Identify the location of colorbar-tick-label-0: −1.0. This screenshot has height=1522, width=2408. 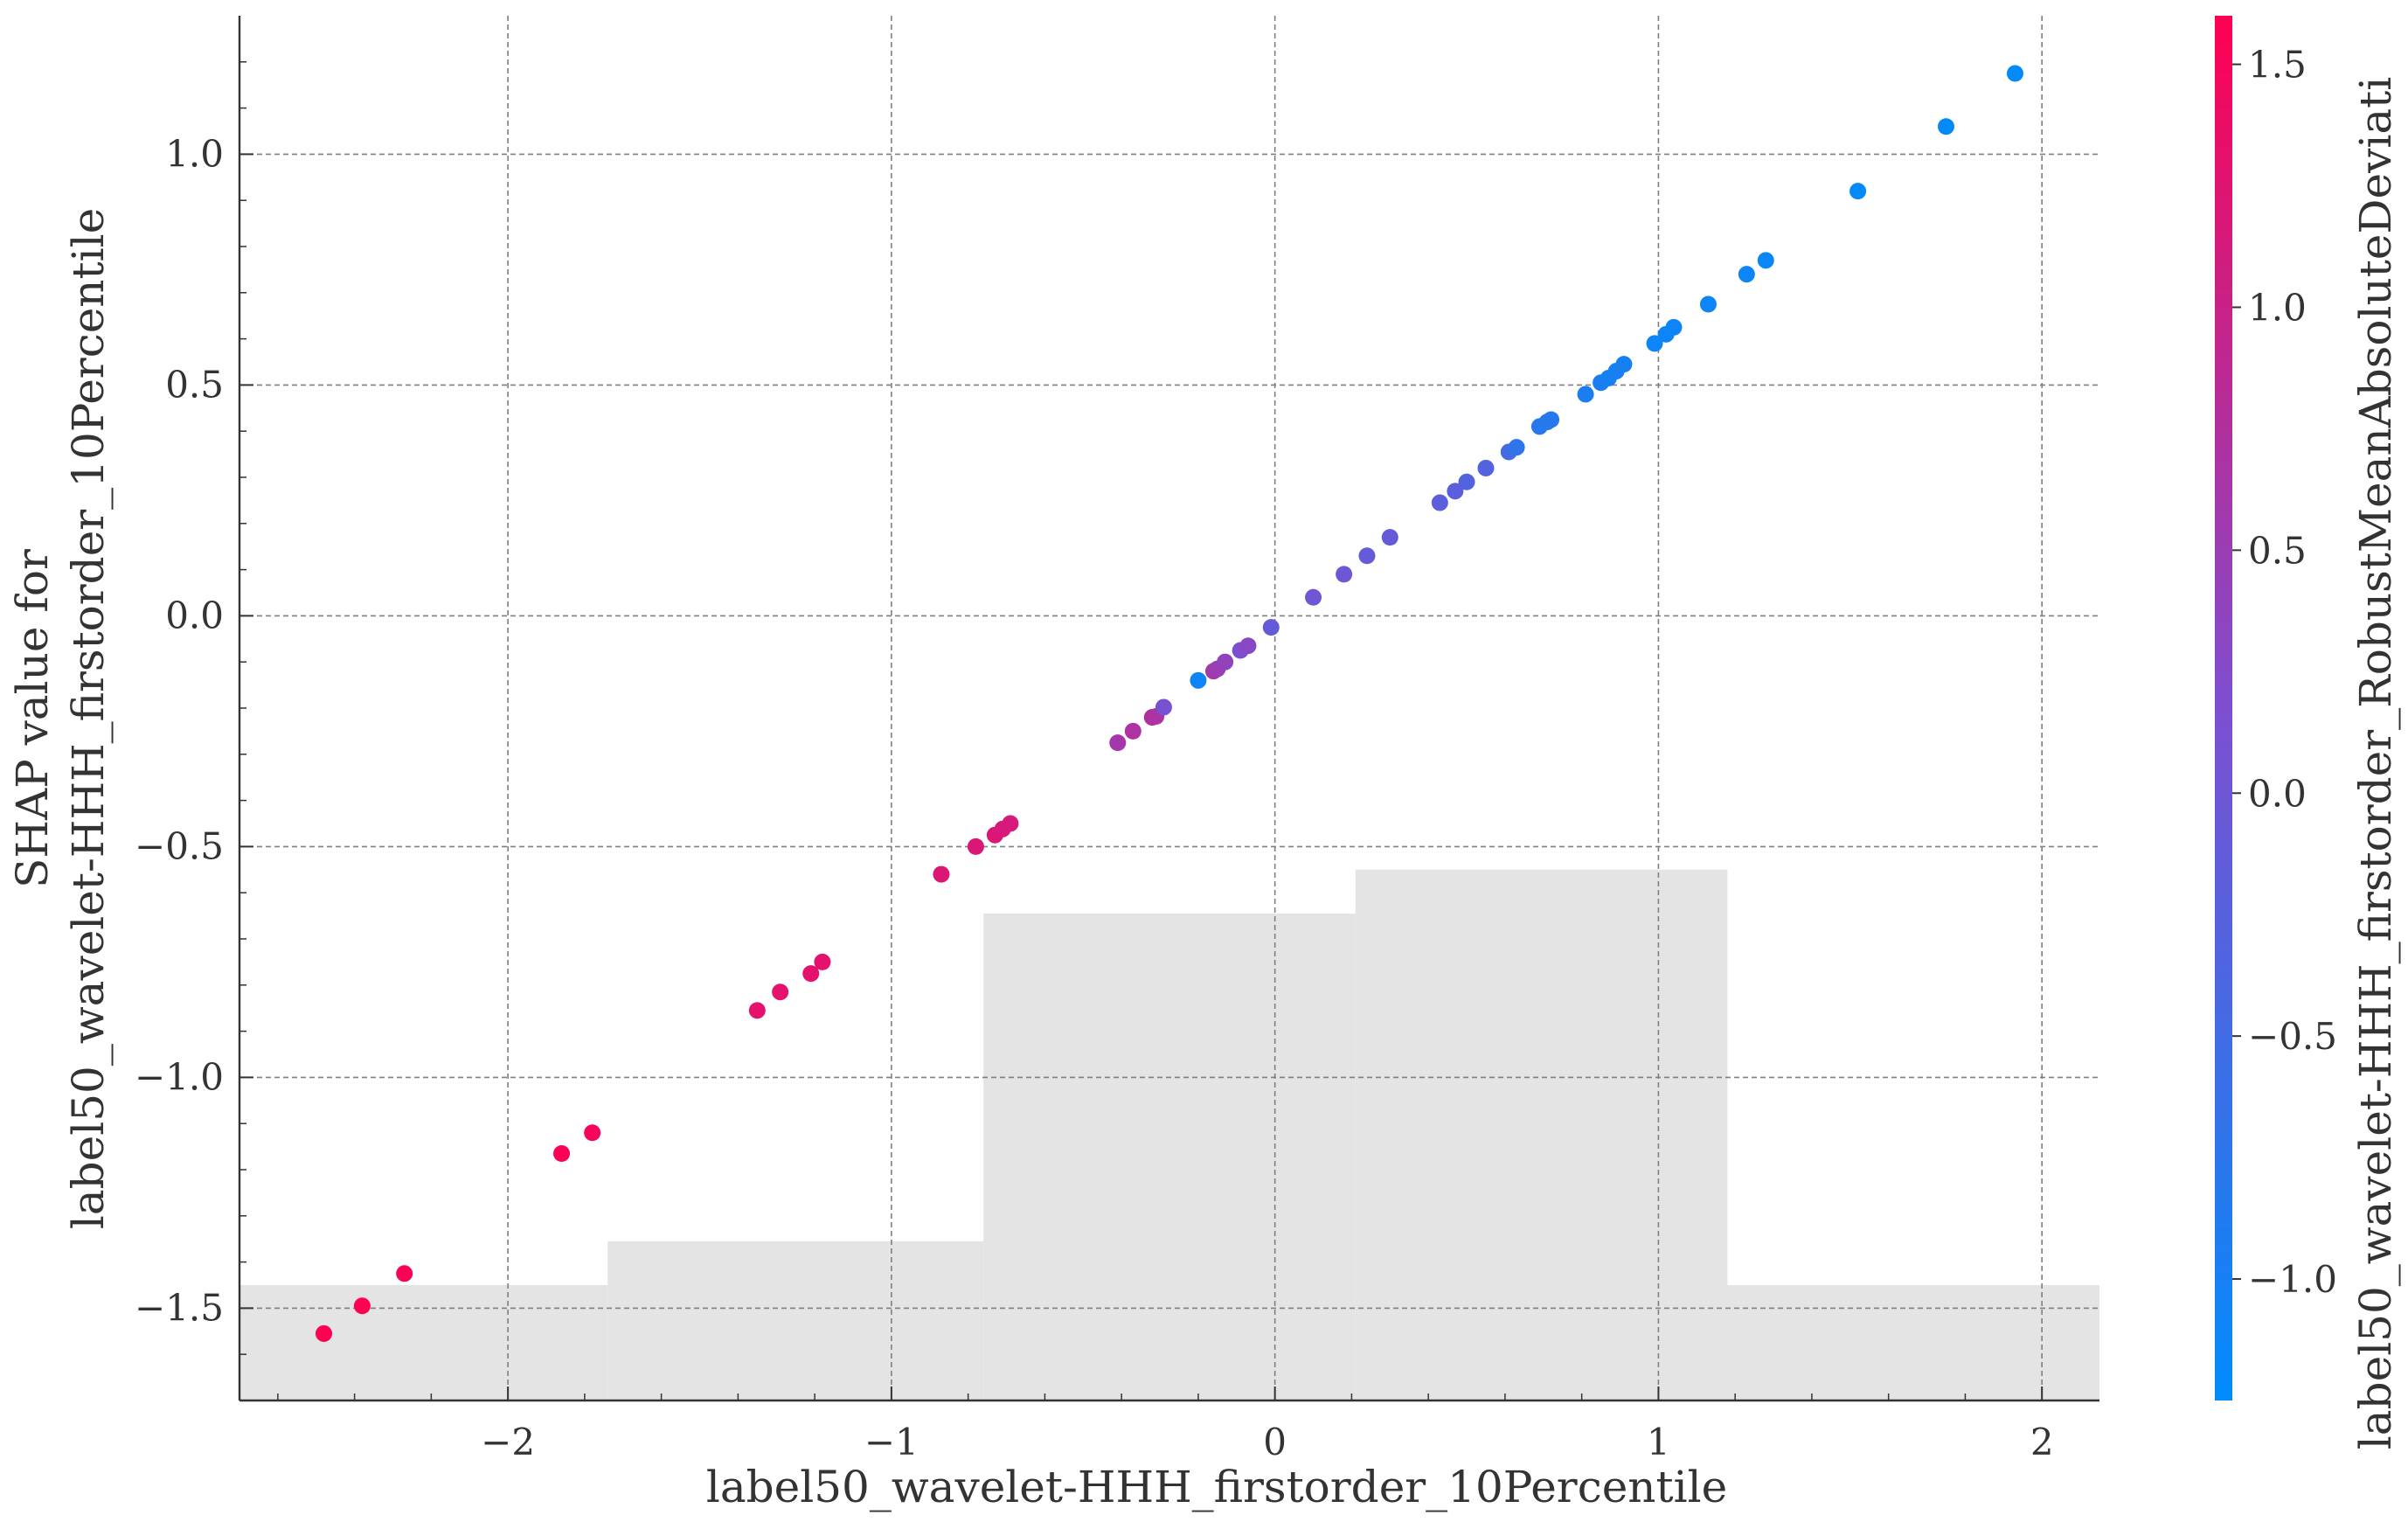
(2292, 1279).